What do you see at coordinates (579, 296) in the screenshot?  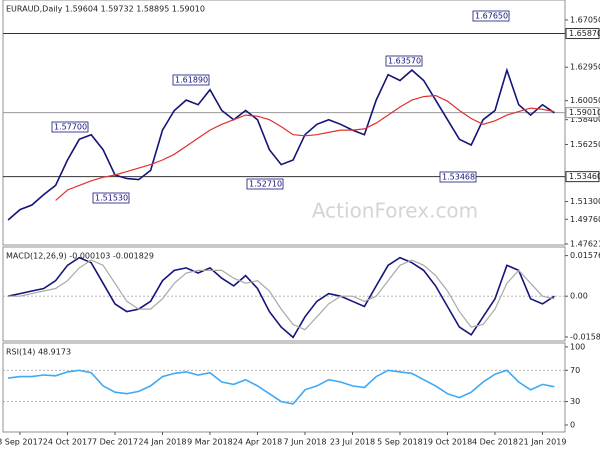 I see `y-tick-label: 0.00` at bounding box center [579, 296].